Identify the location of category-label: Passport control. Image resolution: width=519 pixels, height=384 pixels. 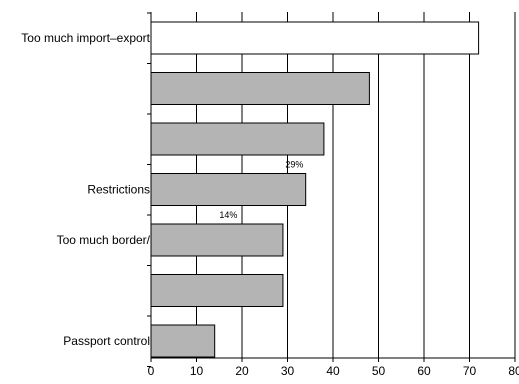
(106, 341).